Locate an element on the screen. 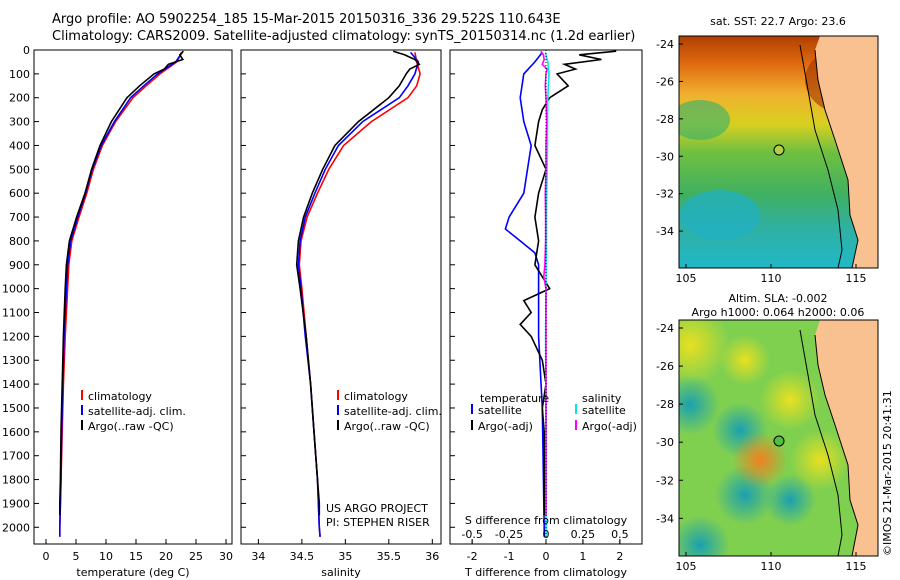  y-tick-label: 1800 is located at coordinates (16, 480).